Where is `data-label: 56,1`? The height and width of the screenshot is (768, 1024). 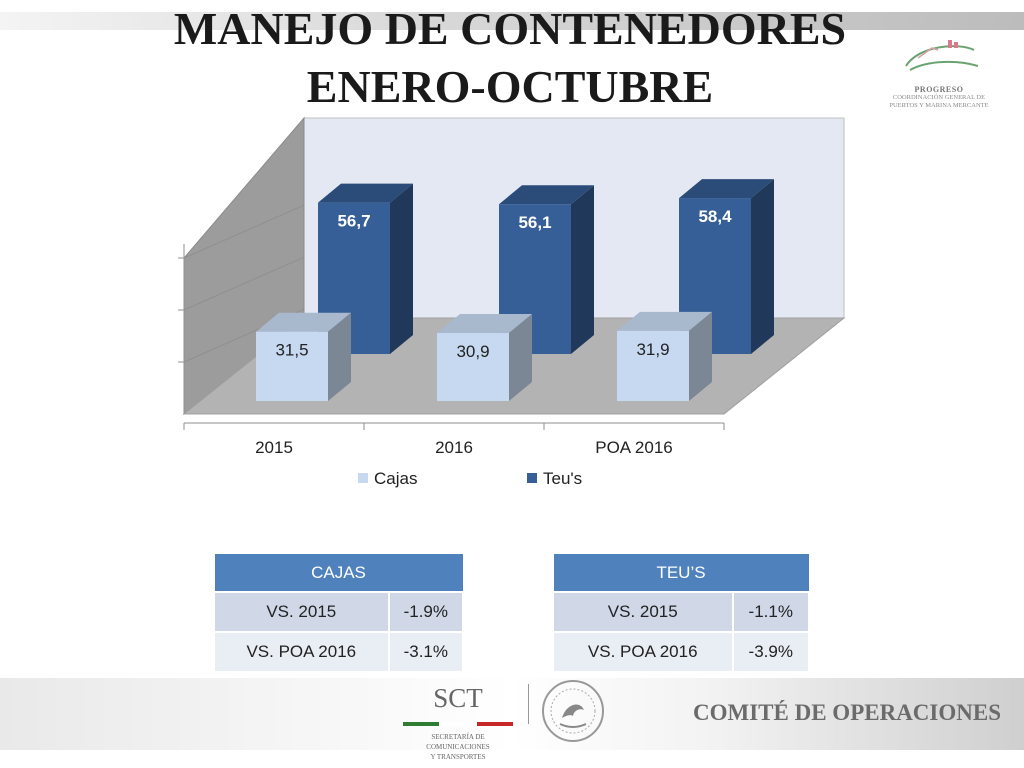
data-label: 56,1 is located at coordinates (534, 222).